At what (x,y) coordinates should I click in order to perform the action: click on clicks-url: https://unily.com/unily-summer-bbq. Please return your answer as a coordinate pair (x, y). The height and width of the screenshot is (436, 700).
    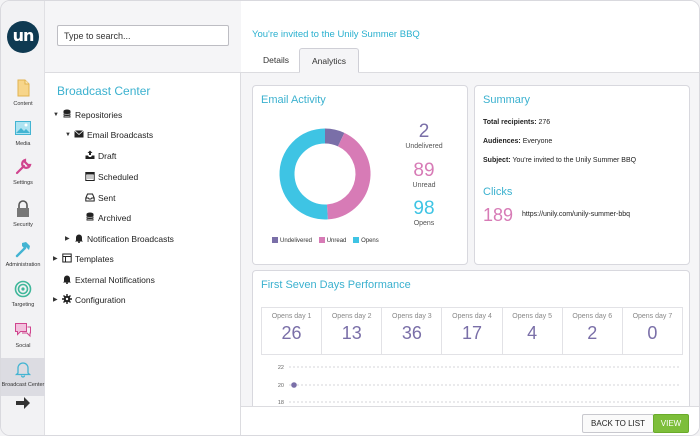
    Looking at the image, I should click on (576, 214).